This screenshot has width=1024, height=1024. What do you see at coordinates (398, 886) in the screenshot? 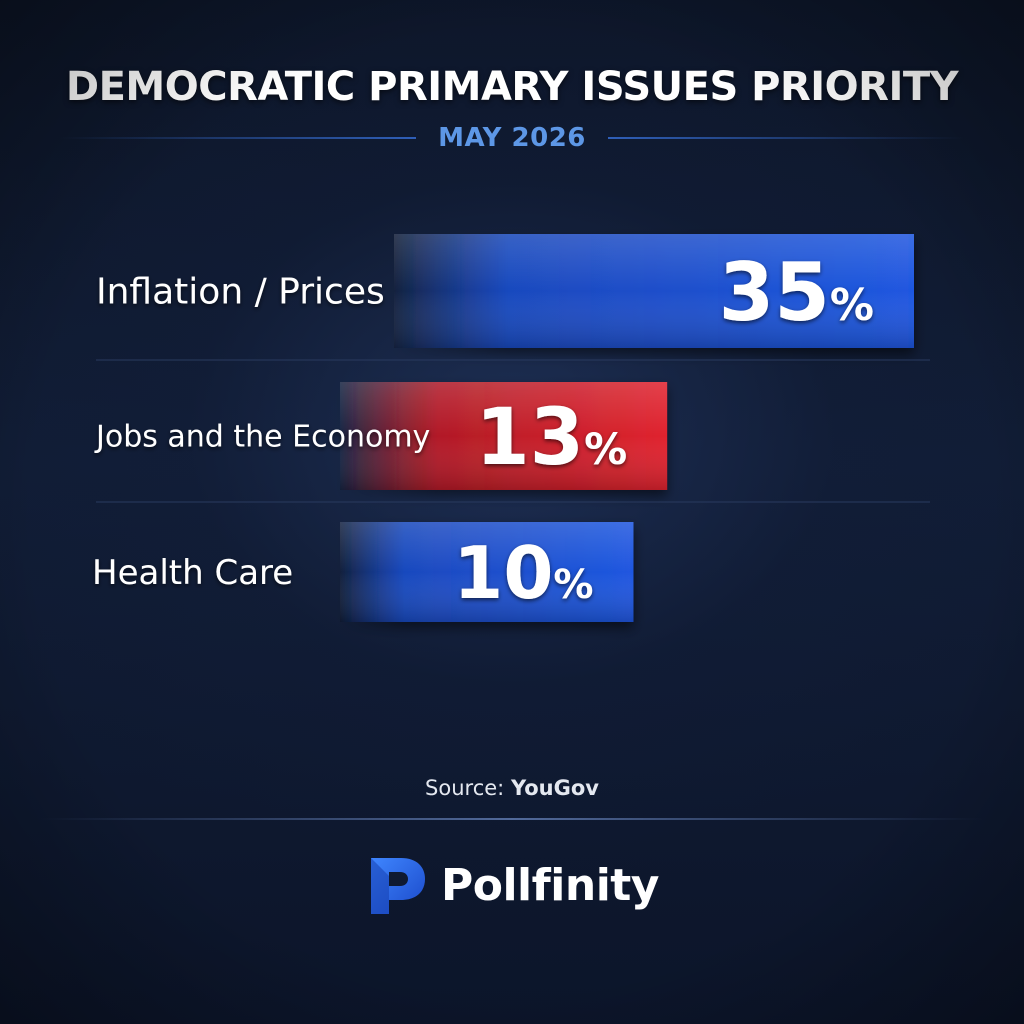
I see `pollfinity-p-logo-icon` at bounding box center [398, 886].